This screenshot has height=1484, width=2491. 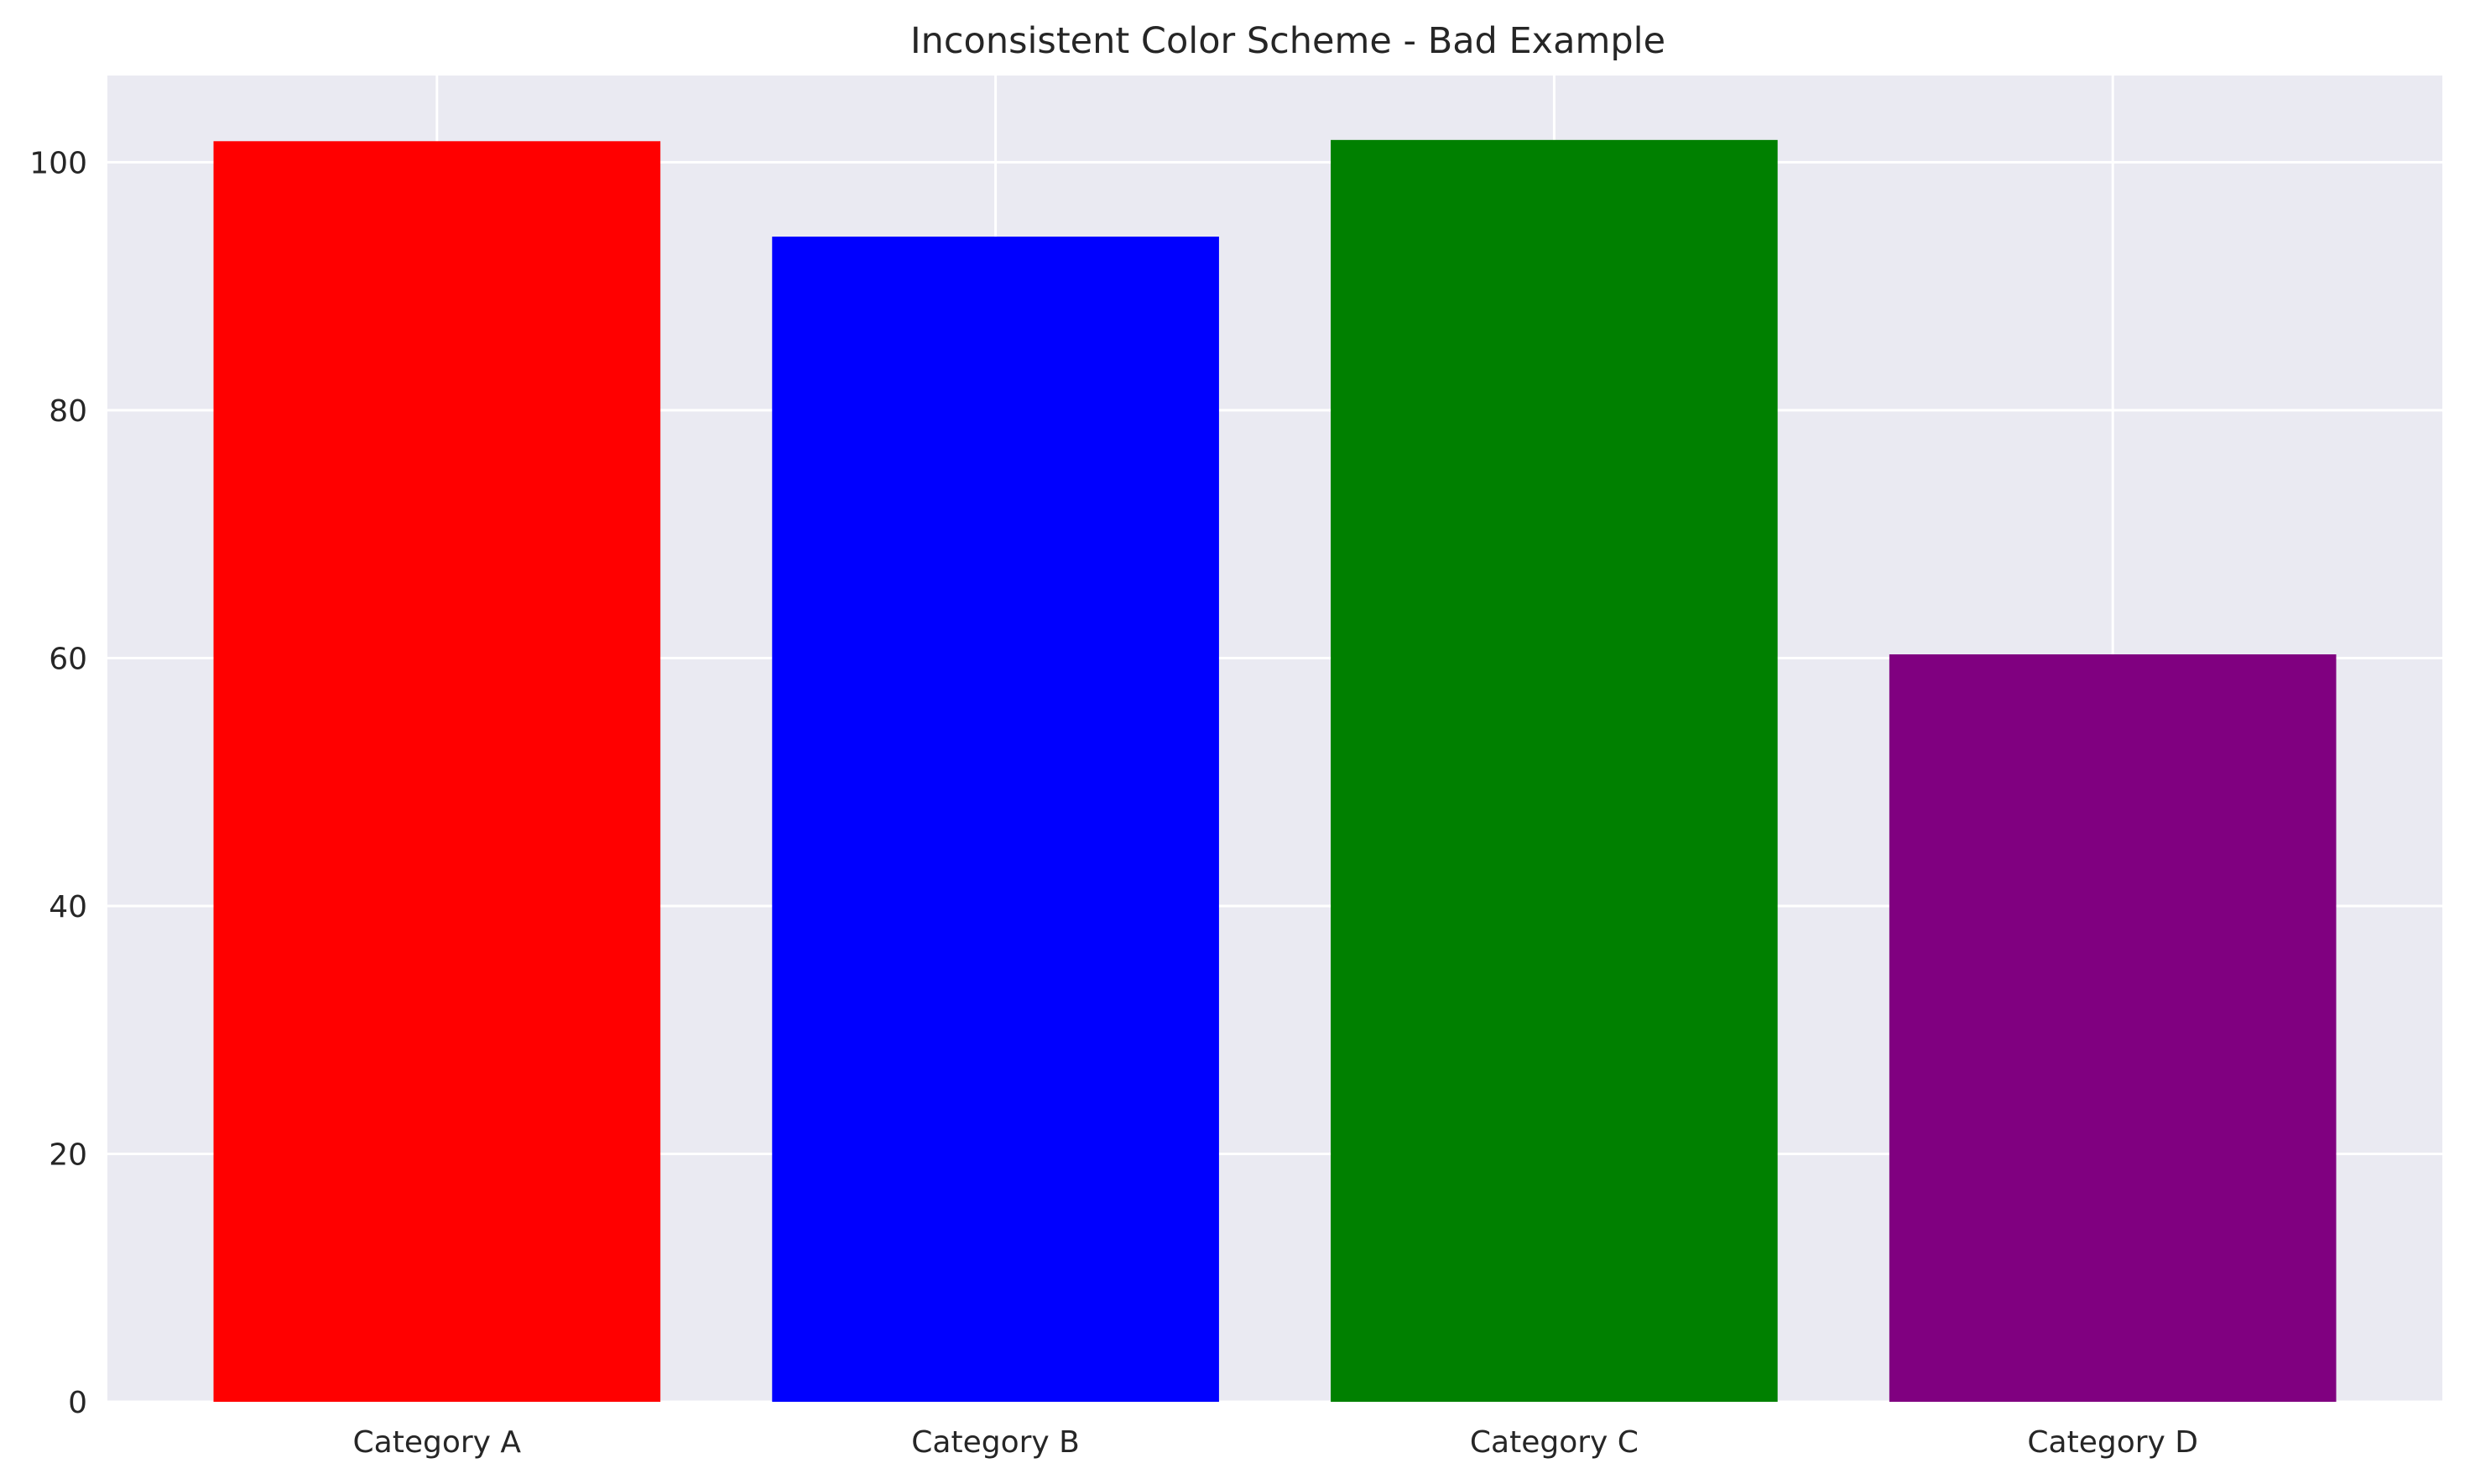 What do you see at coordinates (58, 163) in the screenshot?
I see `y-tick-label: 100` at bounding box center [58, 163].